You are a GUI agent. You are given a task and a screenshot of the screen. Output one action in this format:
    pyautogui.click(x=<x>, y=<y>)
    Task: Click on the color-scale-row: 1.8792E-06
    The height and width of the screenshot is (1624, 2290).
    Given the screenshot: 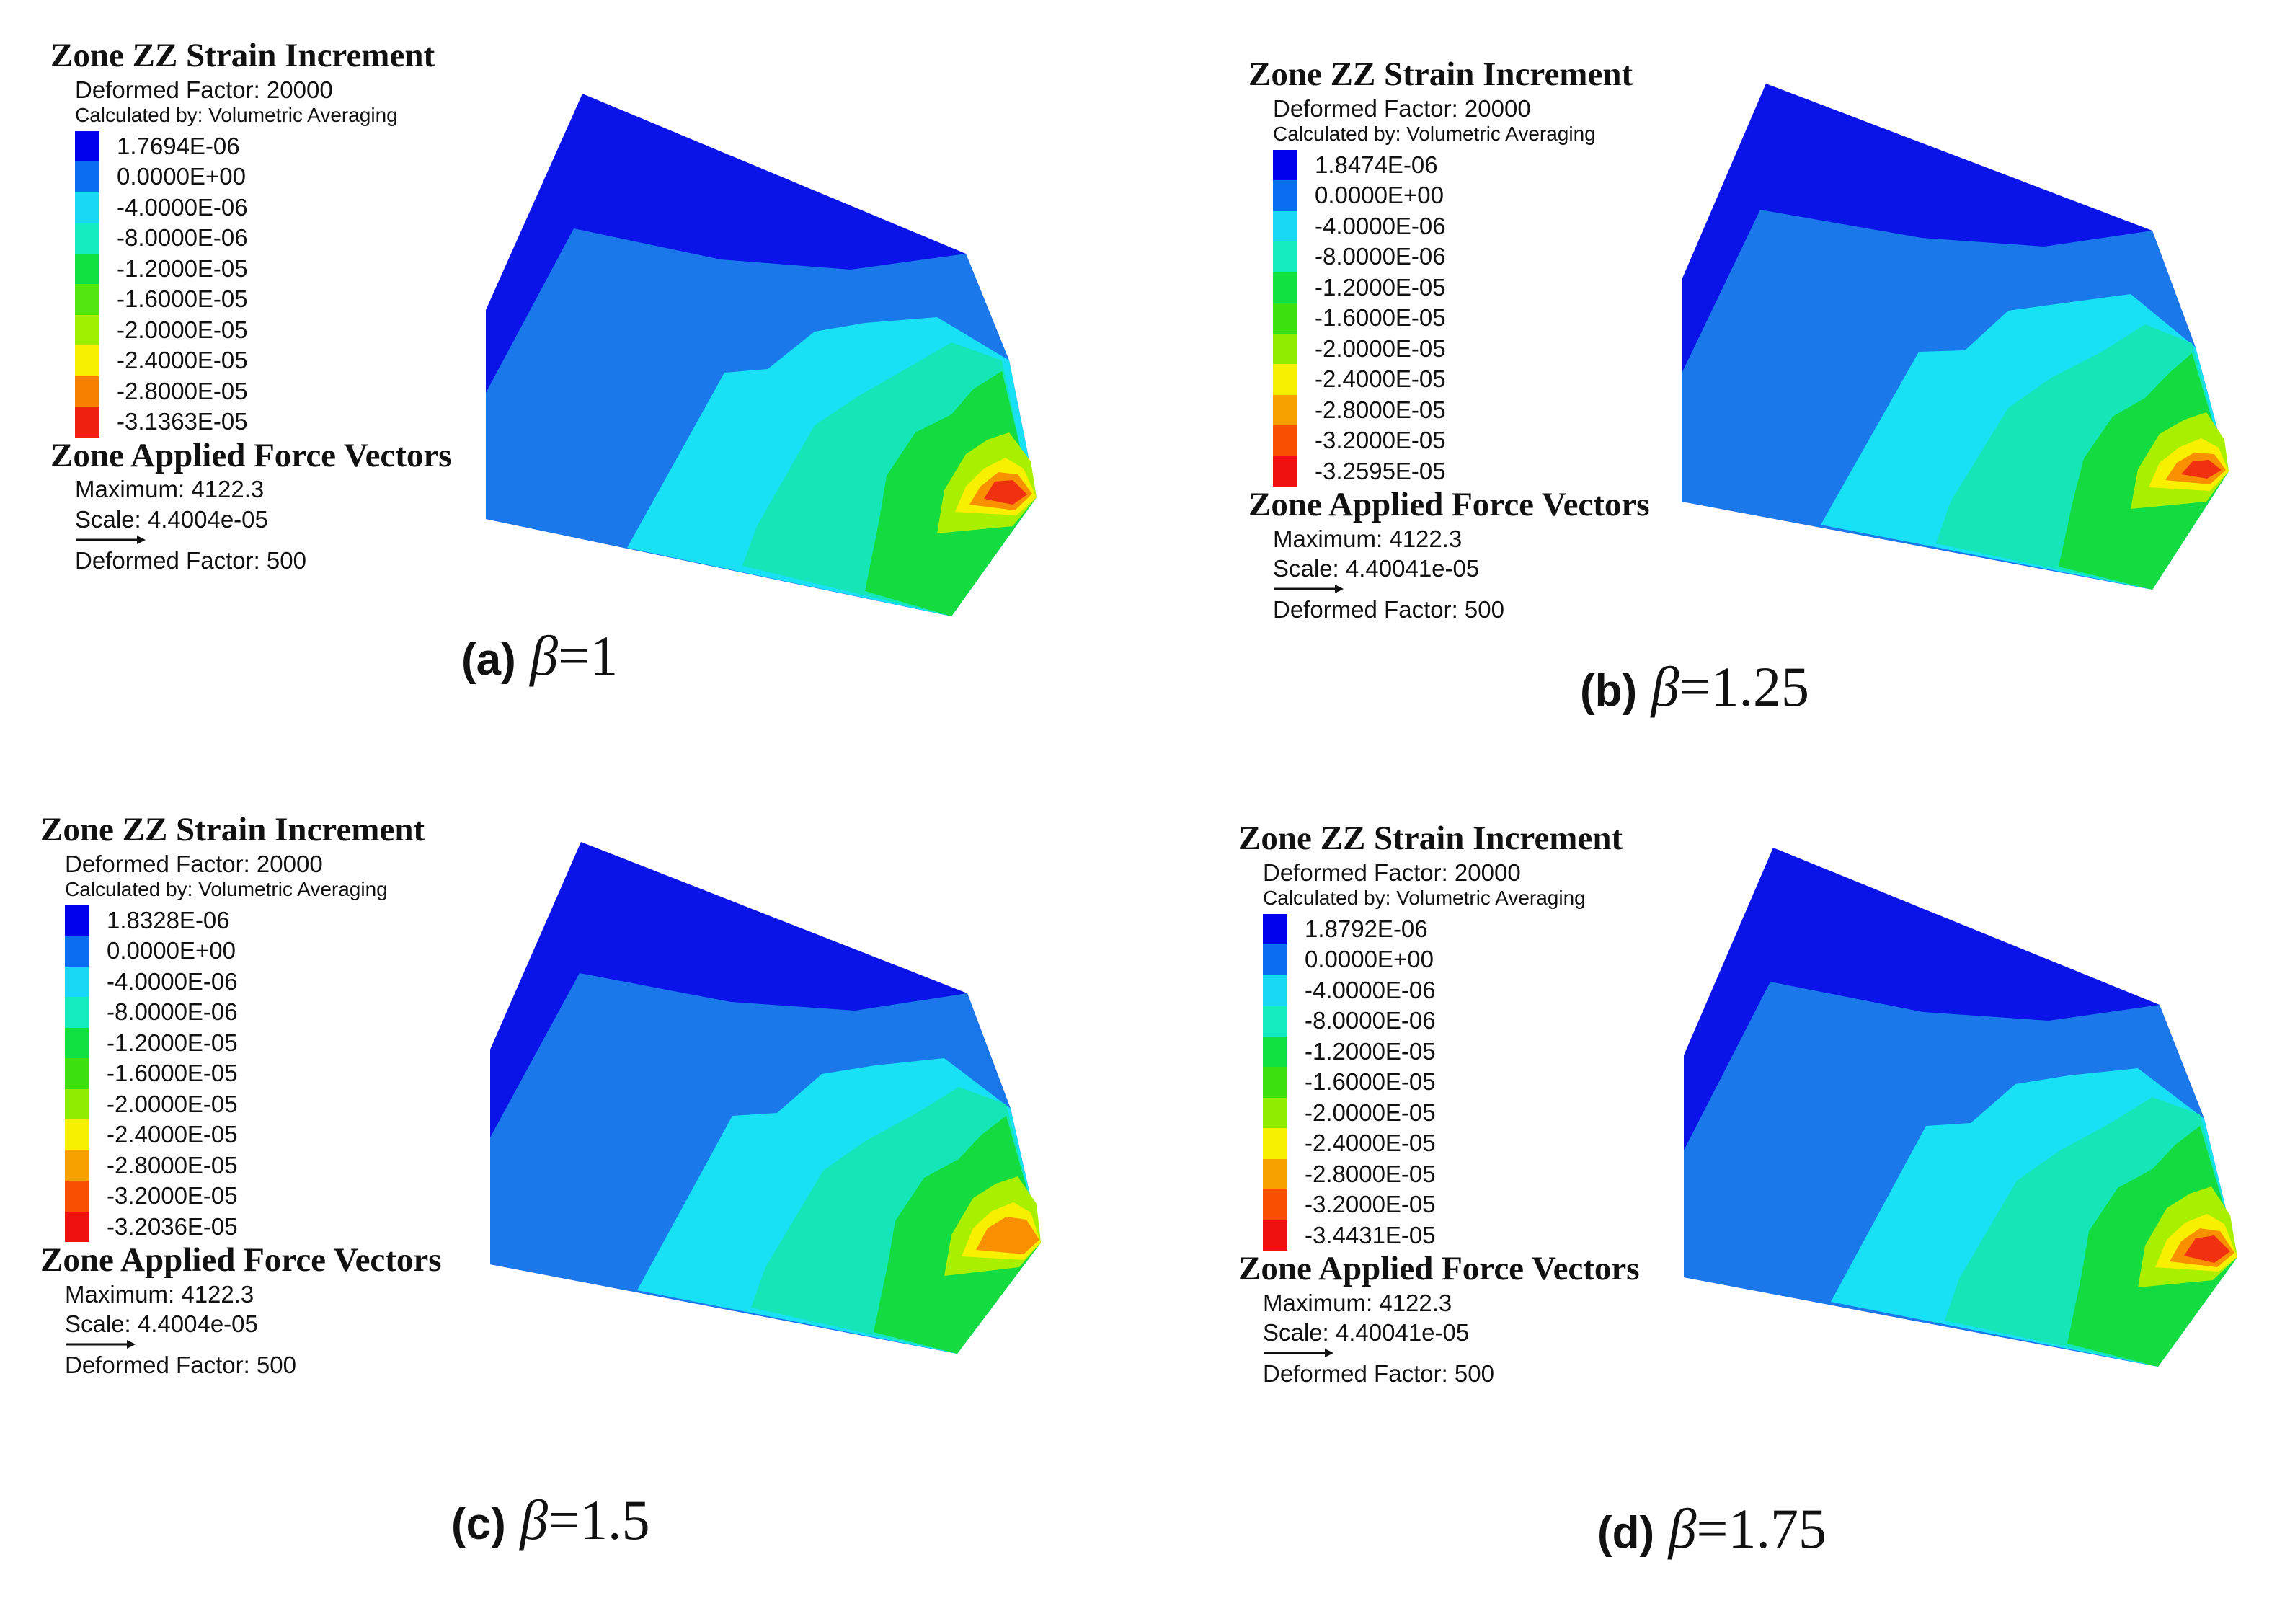 What is the action you would take?
    pyautogui.click(x=1452, y=929)
    